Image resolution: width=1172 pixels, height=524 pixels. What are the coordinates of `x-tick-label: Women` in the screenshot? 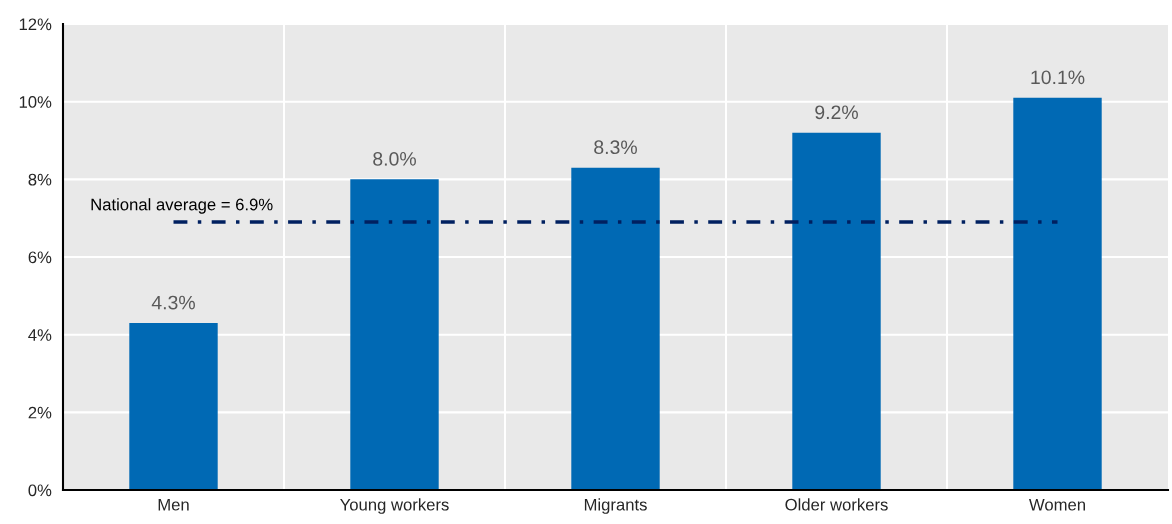 It's located at (1057, 504).